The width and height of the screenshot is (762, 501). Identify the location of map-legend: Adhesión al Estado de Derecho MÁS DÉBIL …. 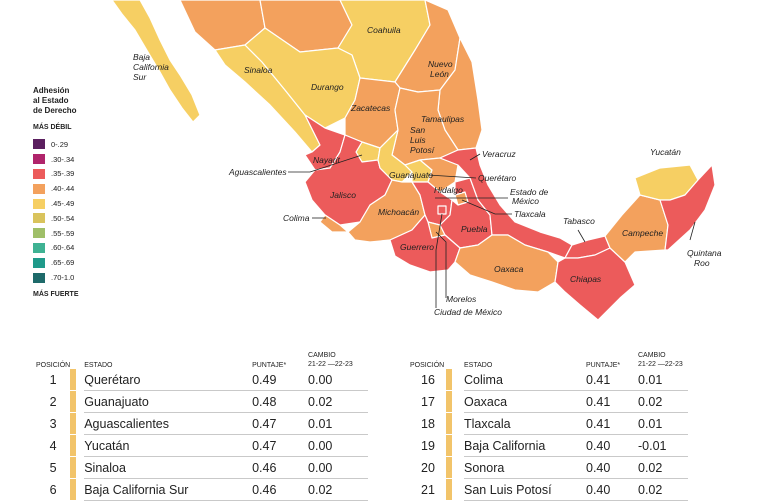
(83, 195).